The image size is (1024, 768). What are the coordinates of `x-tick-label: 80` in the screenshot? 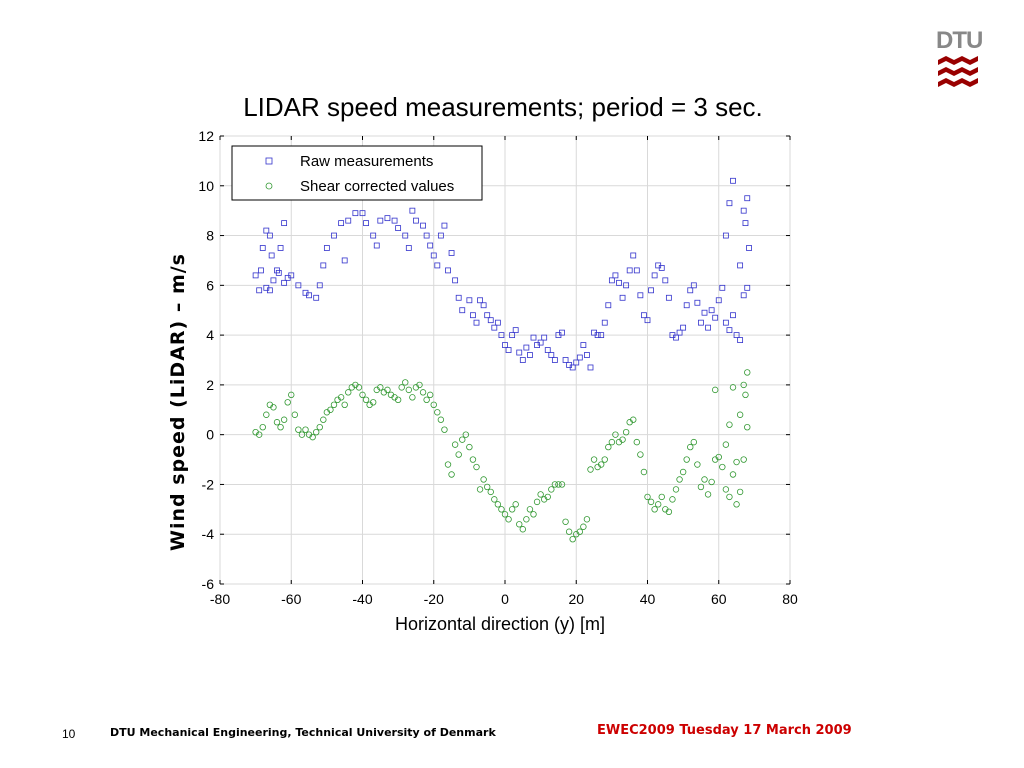 It's located at (790, 599).